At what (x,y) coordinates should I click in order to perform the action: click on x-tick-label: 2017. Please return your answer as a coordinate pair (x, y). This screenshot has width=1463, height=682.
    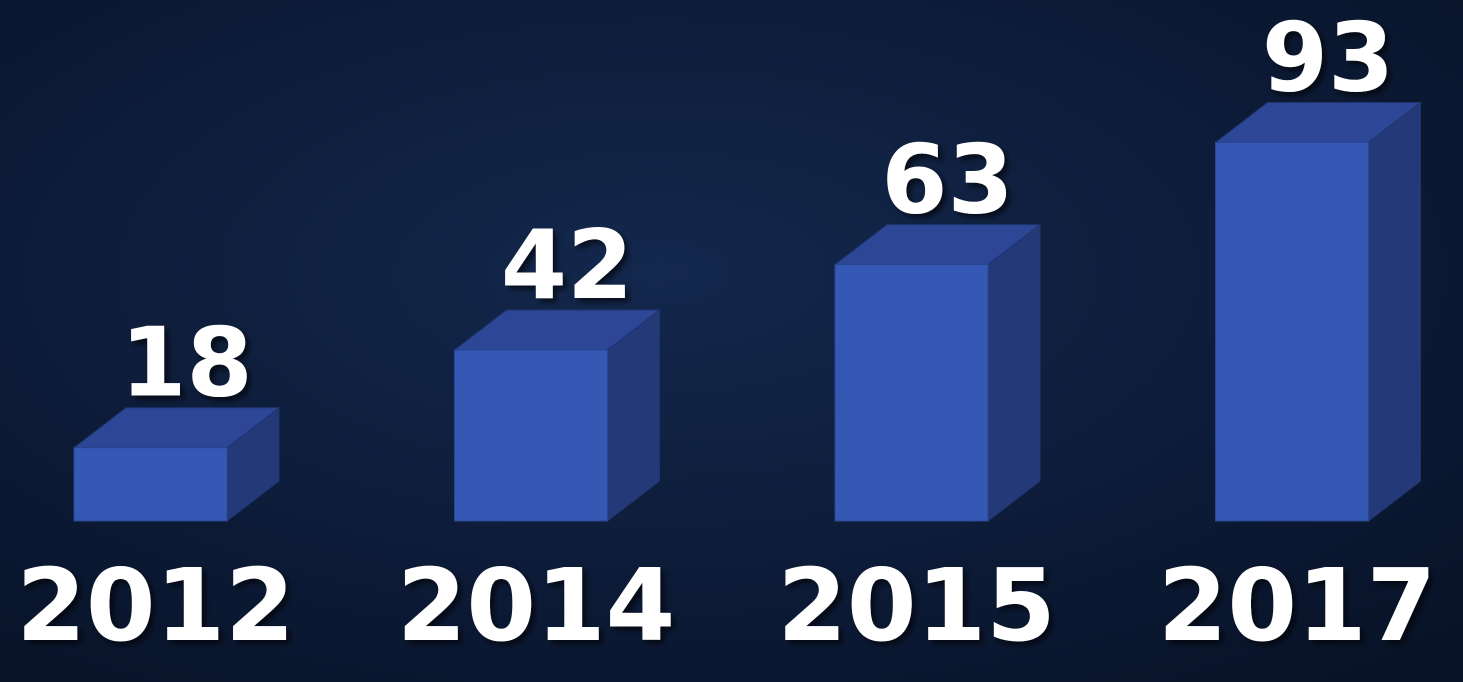
    Looking at the image, I should click on (1297, 605).